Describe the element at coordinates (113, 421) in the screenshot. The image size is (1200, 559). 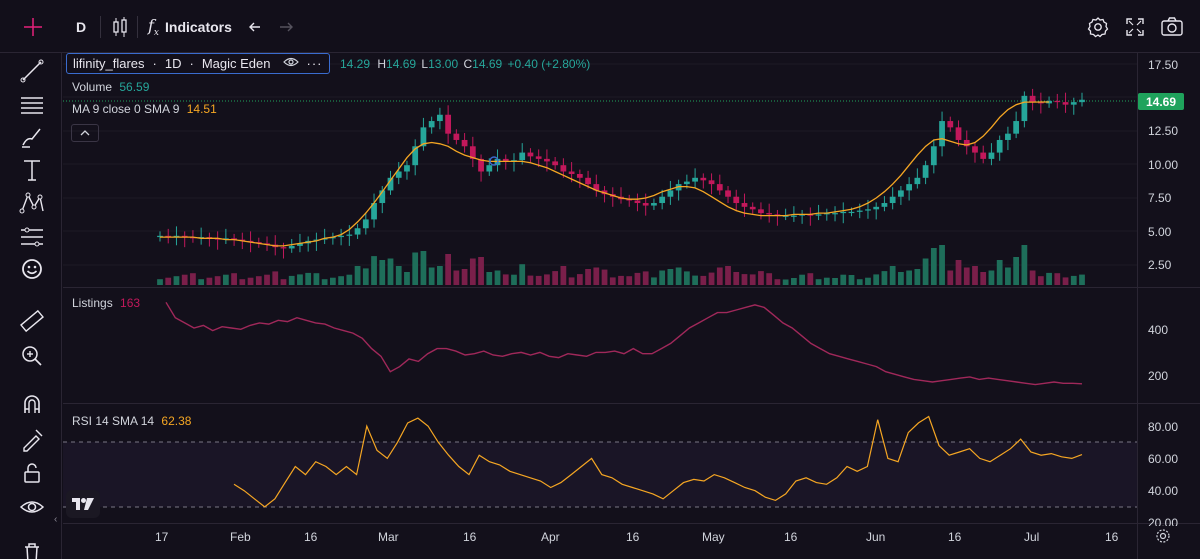
I see `rsi-label: RSI 14 SMA 14` at that location.